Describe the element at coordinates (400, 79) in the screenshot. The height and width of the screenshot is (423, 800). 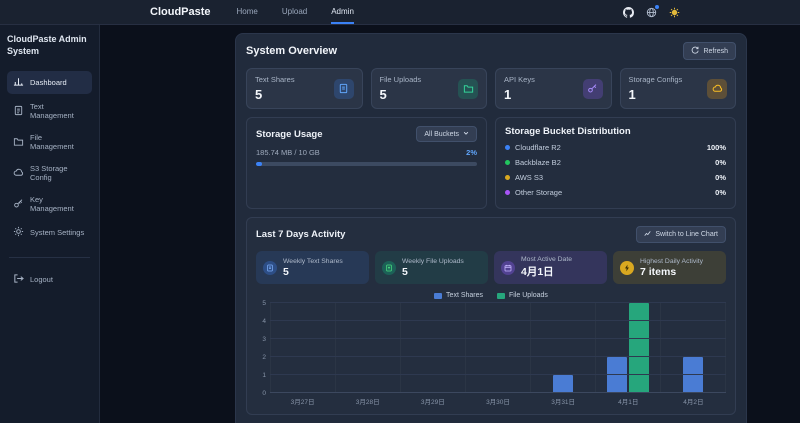
I see `stat-label: File Uploads` at that location.